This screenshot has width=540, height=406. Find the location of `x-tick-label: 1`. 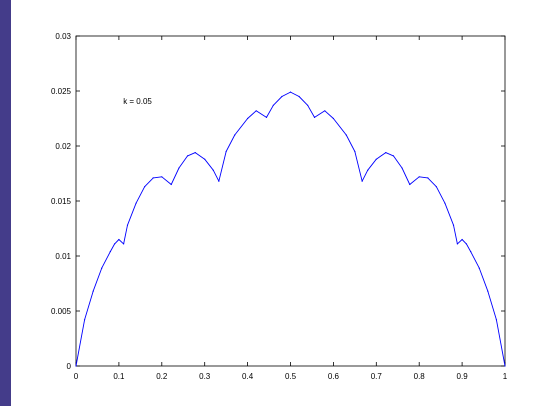

x-tick-label: 1 is located at coordinates (505, 376).